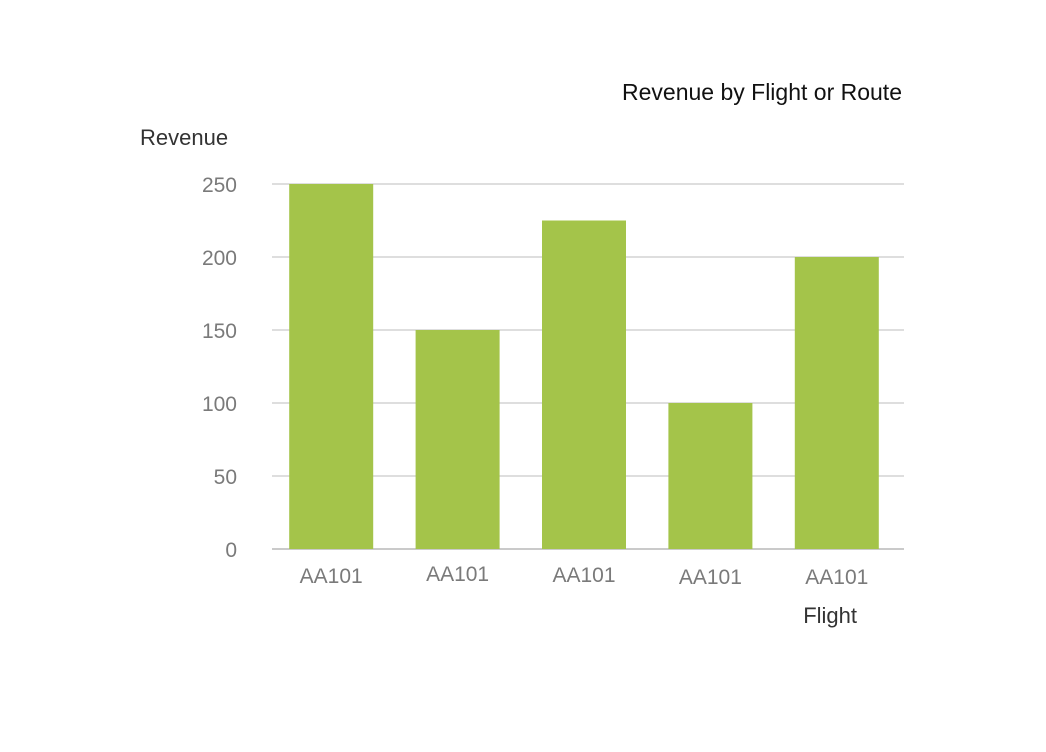 The width and height of the screenshot is (1046, 752). What do you see at coordinates (762, 92) in the screenshot?
I see `chart-title: Revenue by Flight or Route` at bounding box center [762, 92].